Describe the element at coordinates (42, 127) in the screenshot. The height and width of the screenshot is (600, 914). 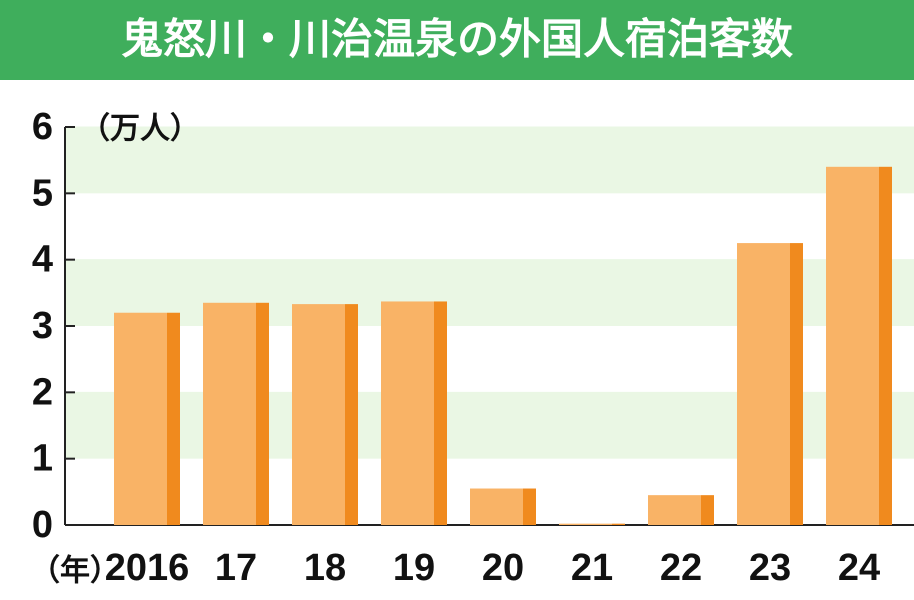
I see `y-tick-label: 6` at that location.